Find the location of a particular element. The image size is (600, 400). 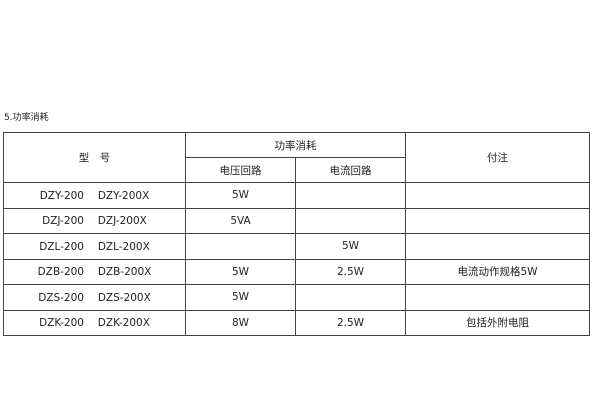

header-voltage: 电压回路 is located at coordinates (240, 170).